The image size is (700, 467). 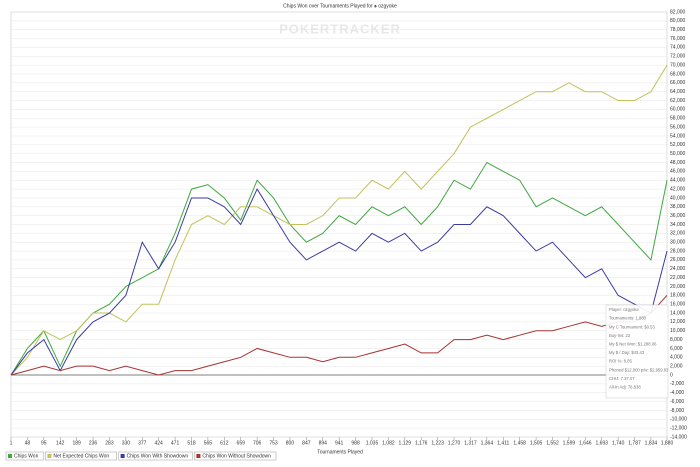 What do you see at coordinates (487, 443) in the screenshot?
I see `x-tick-label: 1,364` at bounding box center [487, 443].